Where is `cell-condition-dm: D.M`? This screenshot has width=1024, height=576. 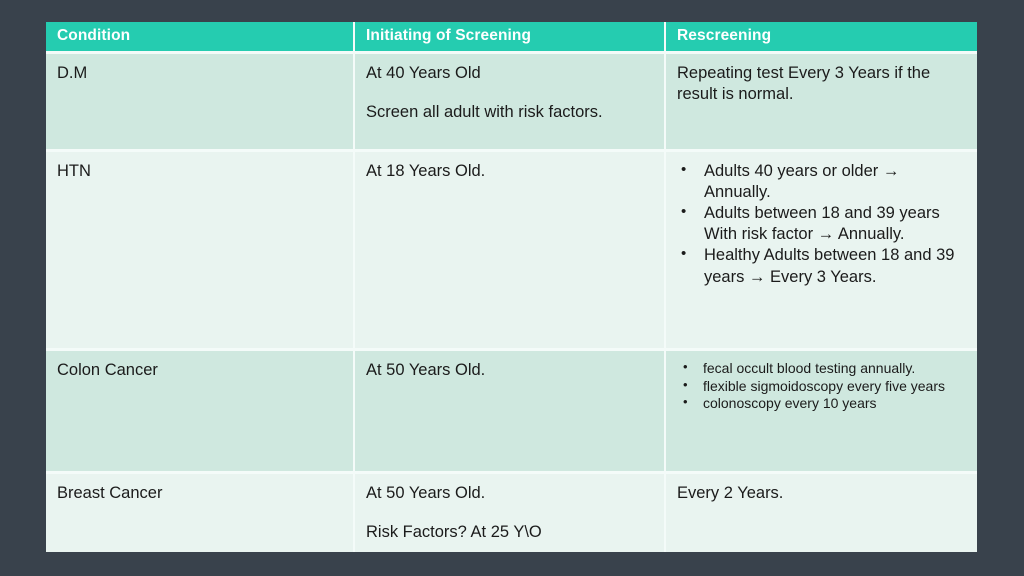 cell-condition-dm: D.M is located at coordinates (200, 100).